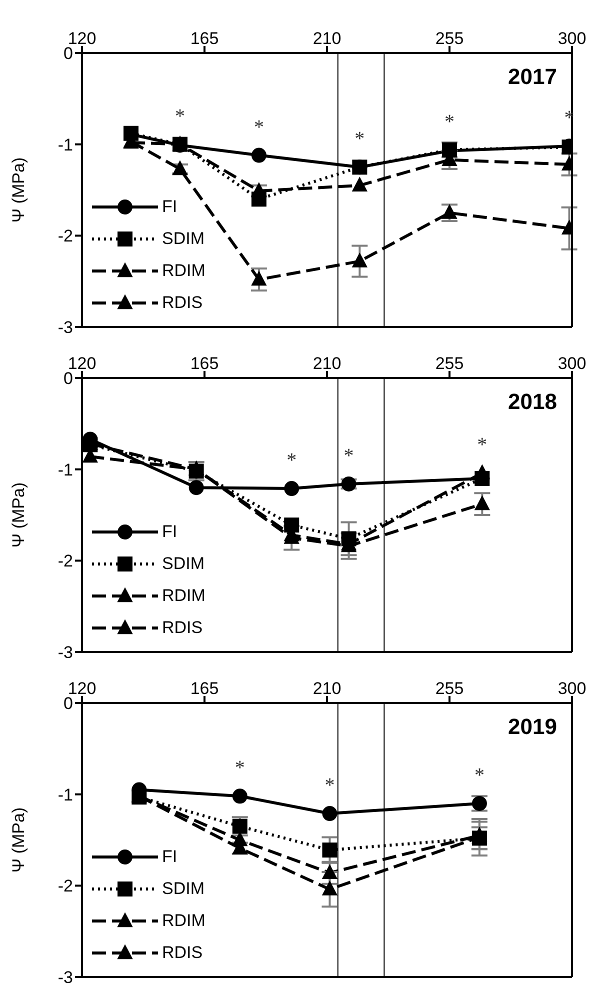  What do you see at coordinates (532, 727) in the screenshot?
I see `text: 2019` at bounding box center [532, 727].